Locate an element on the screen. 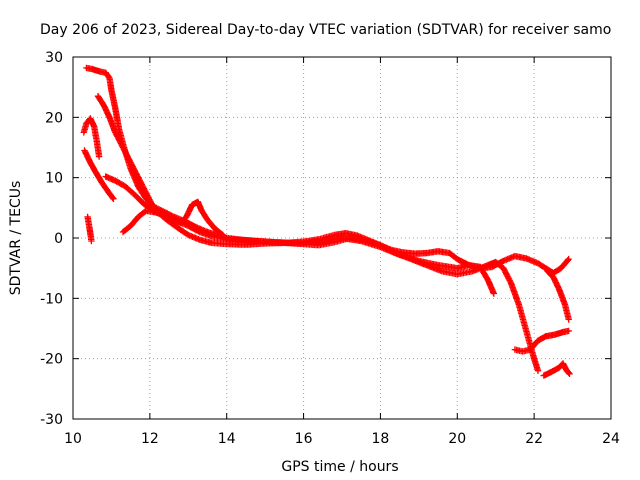 Image resolution: width=640 pixels, height=480 pixels. y-tick-label: -20 is located at coordinates (51, 360).